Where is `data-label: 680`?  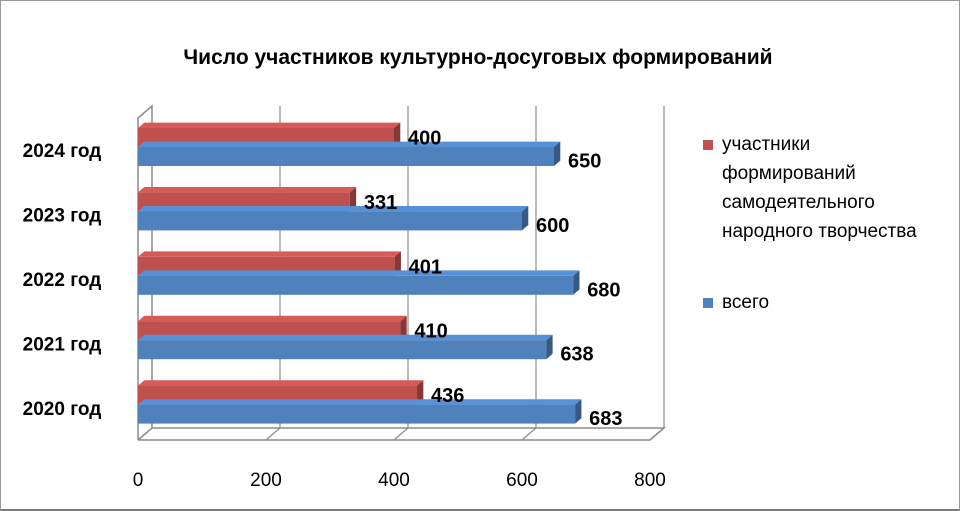
data-label: 680 is located at coordinates (603, 290).